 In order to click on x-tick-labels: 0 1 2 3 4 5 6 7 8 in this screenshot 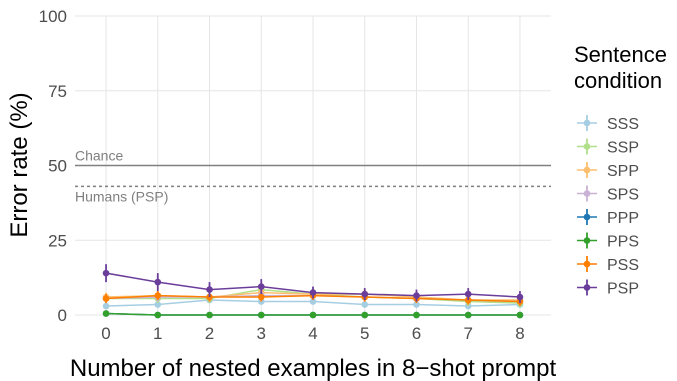, I will do `click(312, 333)`.